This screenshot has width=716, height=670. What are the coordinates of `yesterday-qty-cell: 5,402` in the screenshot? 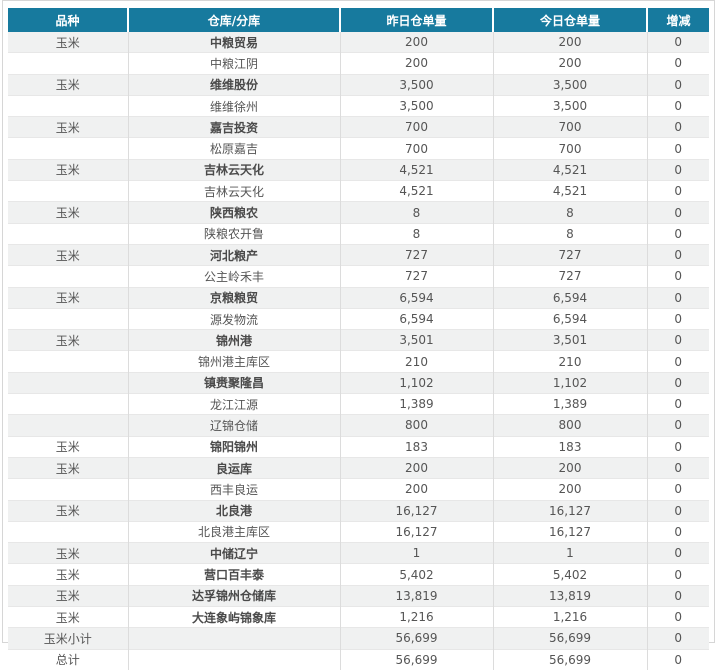 It's located at (416, 574).